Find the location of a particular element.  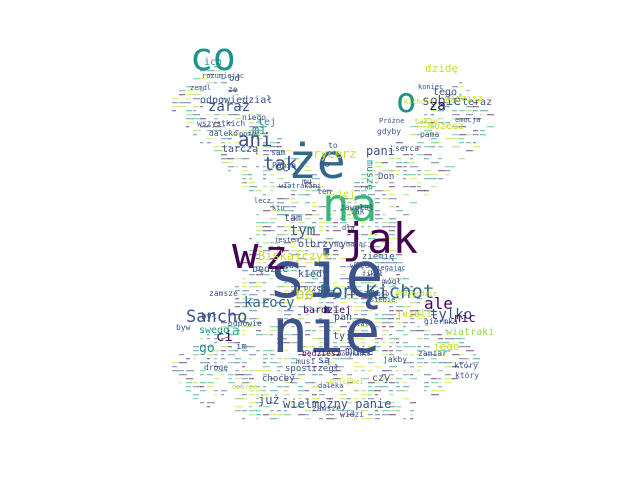

word-cloud-word: będziesz is located at coordinates (321, 353).